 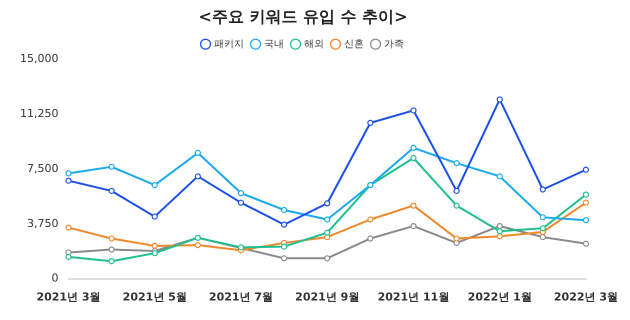 What do you see at coordinates (314, 44) in the screenshot?
I see `legend-label: 해외` at bounding box center [314, 44].